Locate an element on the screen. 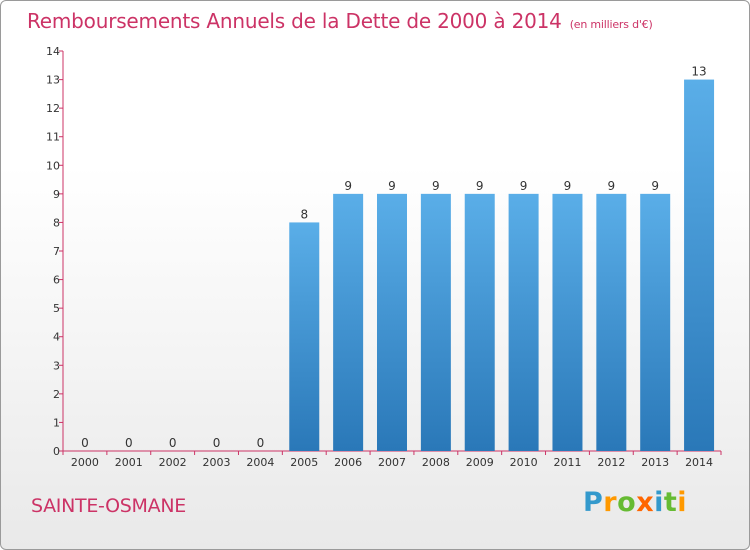 This screenshot has width=750, height=550. data-label-2008: 9 is located at coordinates (436, 186).